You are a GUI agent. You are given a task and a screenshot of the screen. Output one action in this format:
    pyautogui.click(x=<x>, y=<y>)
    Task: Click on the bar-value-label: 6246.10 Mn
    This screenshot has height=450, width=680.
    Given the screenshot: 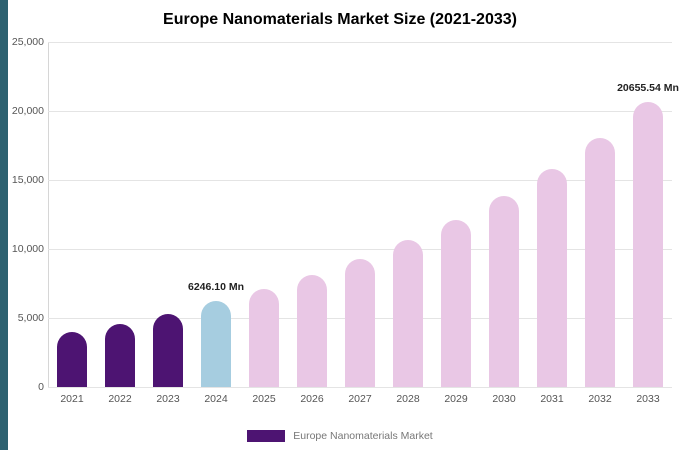 What is the action you would take?
    pyautogui.click(x=216, y=286)
    